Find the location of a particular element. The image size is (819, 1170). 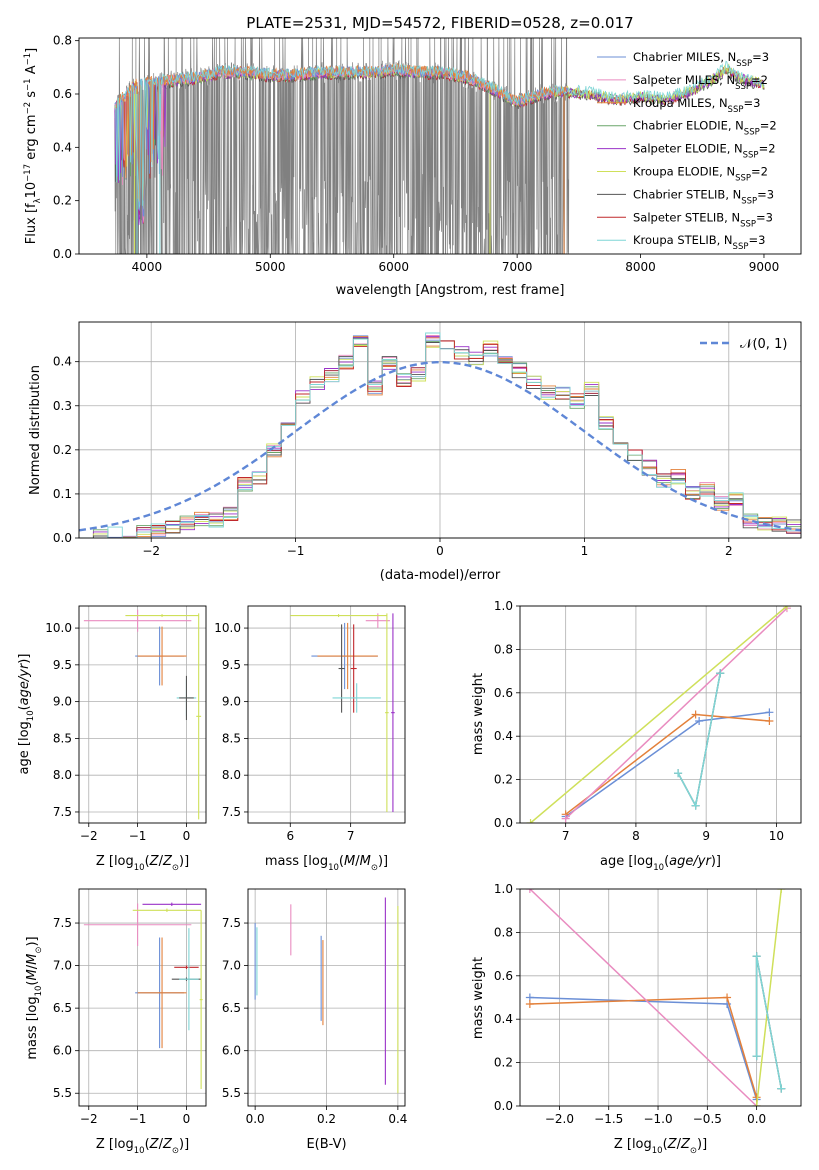

x-tick-label: 9000 is located at coordinates (764, 267).